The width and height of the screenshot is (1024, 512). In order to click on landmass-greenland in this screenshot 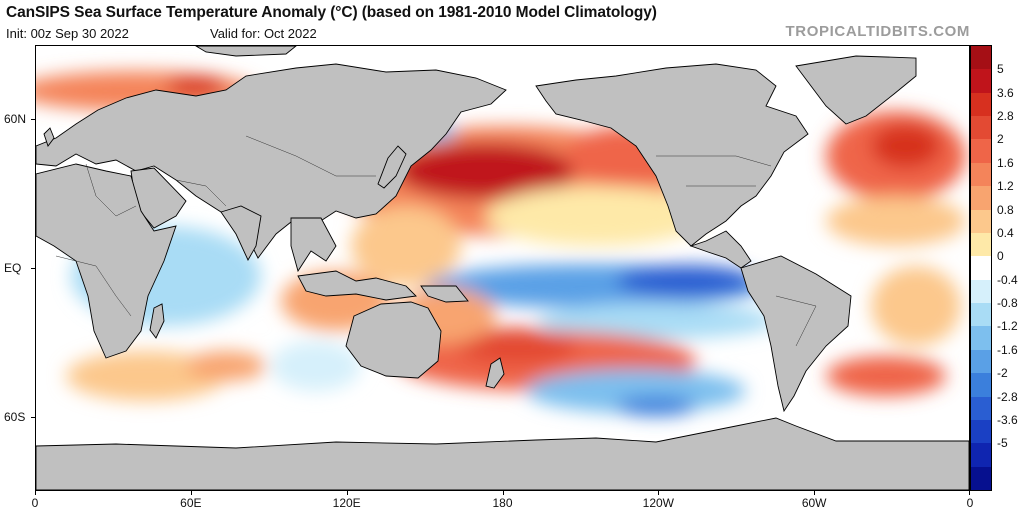, I will do `click(856, 90)`.